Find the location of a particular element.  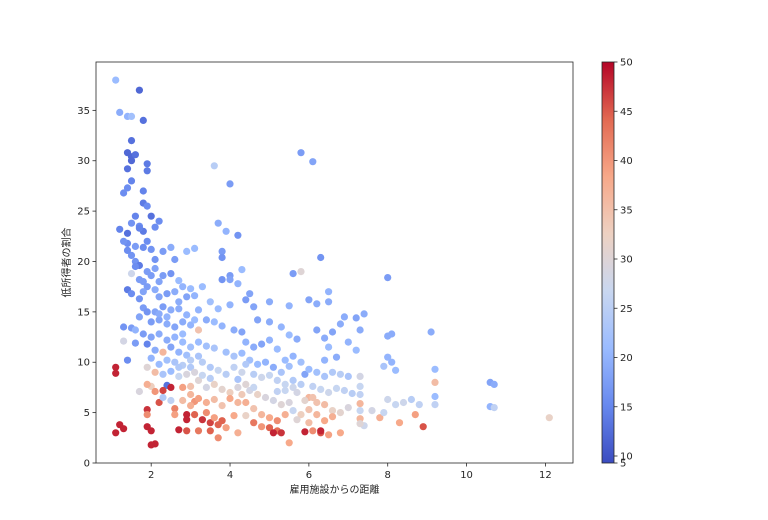

x-tick-label: 12 is located at coordinates (545, 475).